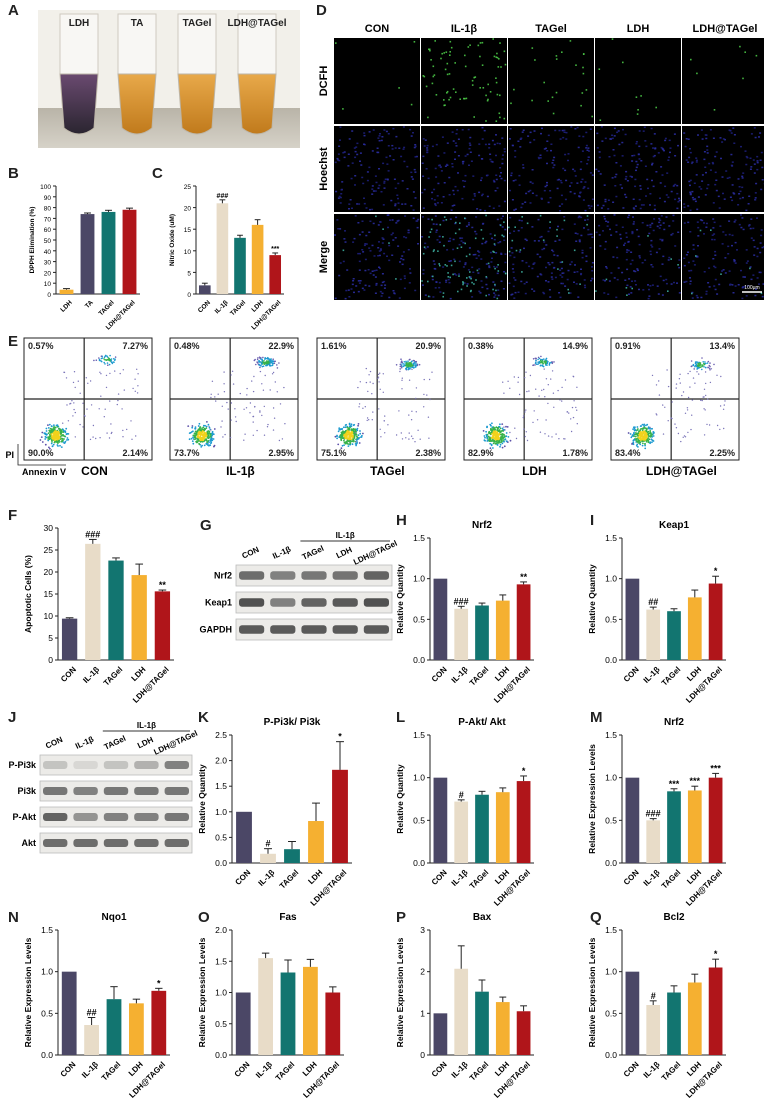  Describe the element at coordinates (45, 187) in the screenshot. I see `y-tick-label: 100` at that location.